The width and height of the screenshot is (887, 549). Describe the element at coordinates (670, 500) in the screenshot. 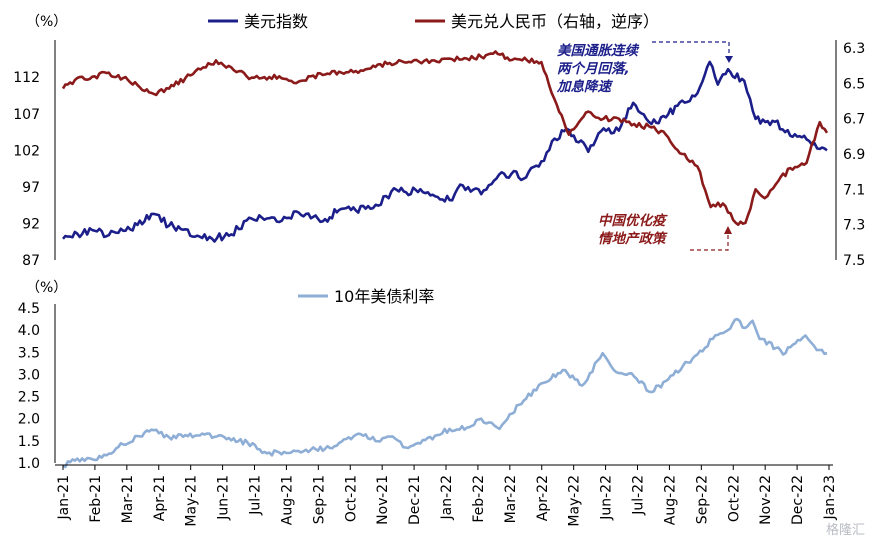

I see `x-tick-label: Aug-22` at that location.